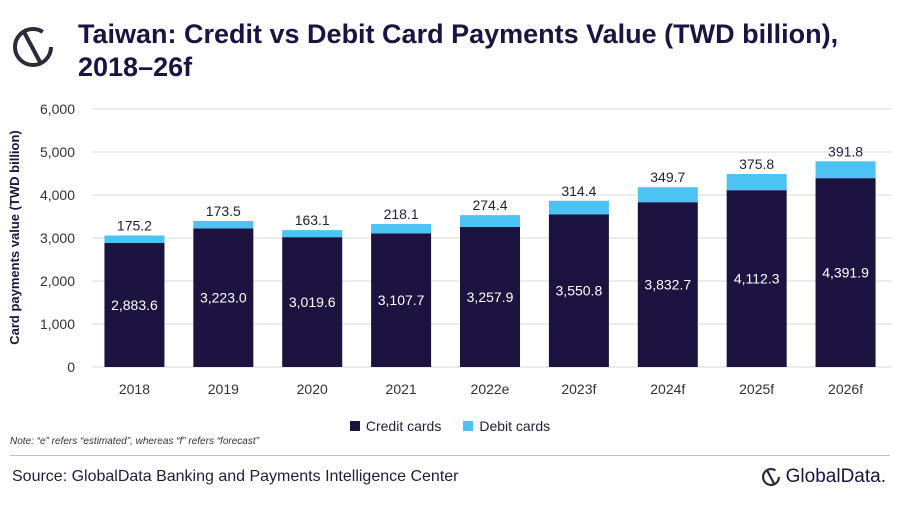 The image size is (900, 506). Describe the element at coordinates (401, 214) in the screenshot. I see `debit-value-label: 218.1` at that location.